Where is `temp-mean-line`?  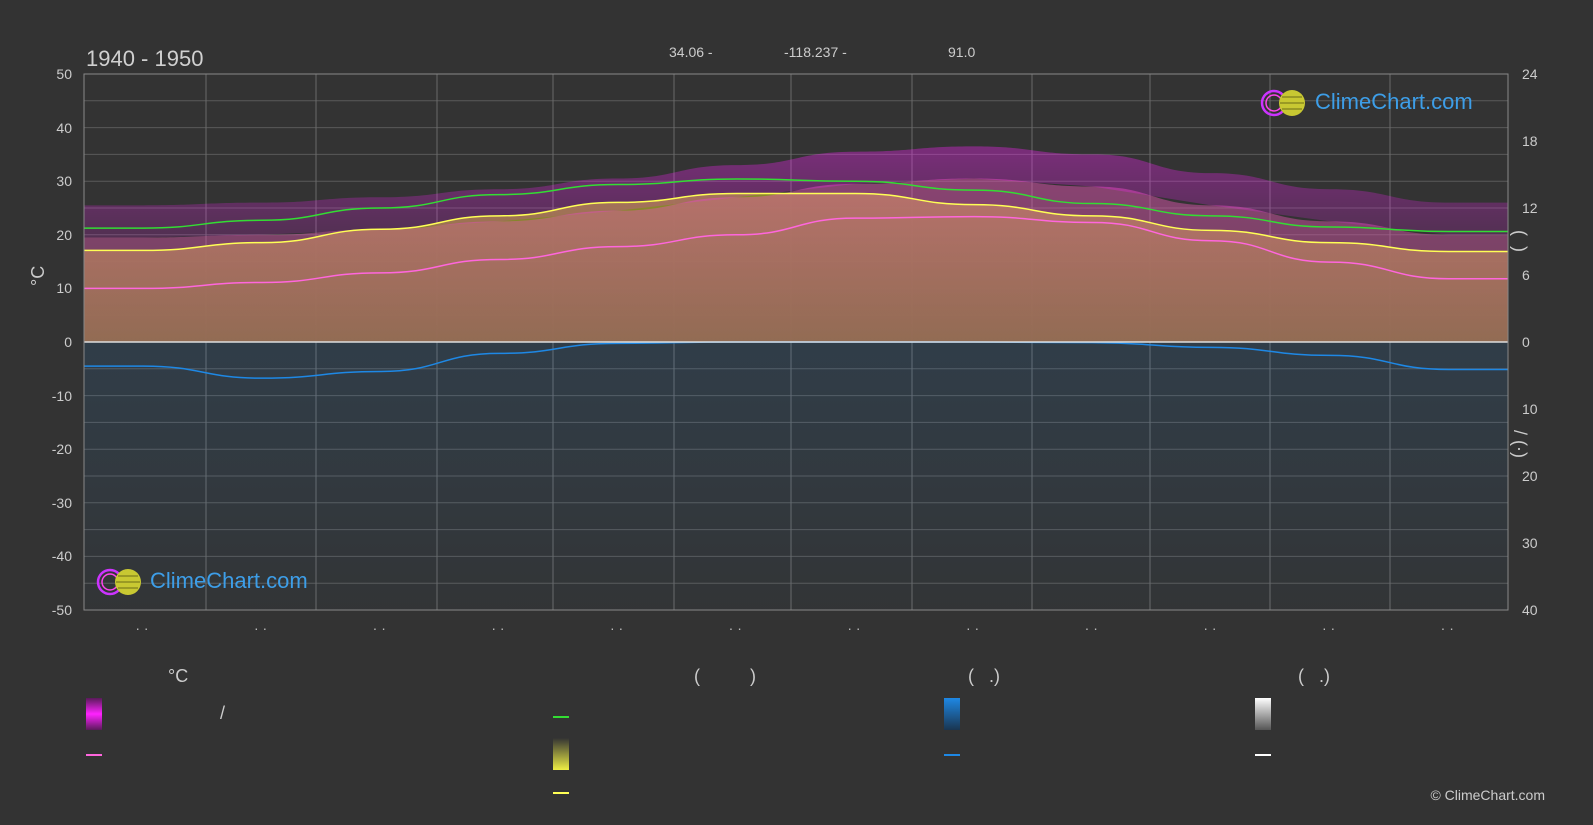
temp-mean-line is located at coordinates (795, 252).